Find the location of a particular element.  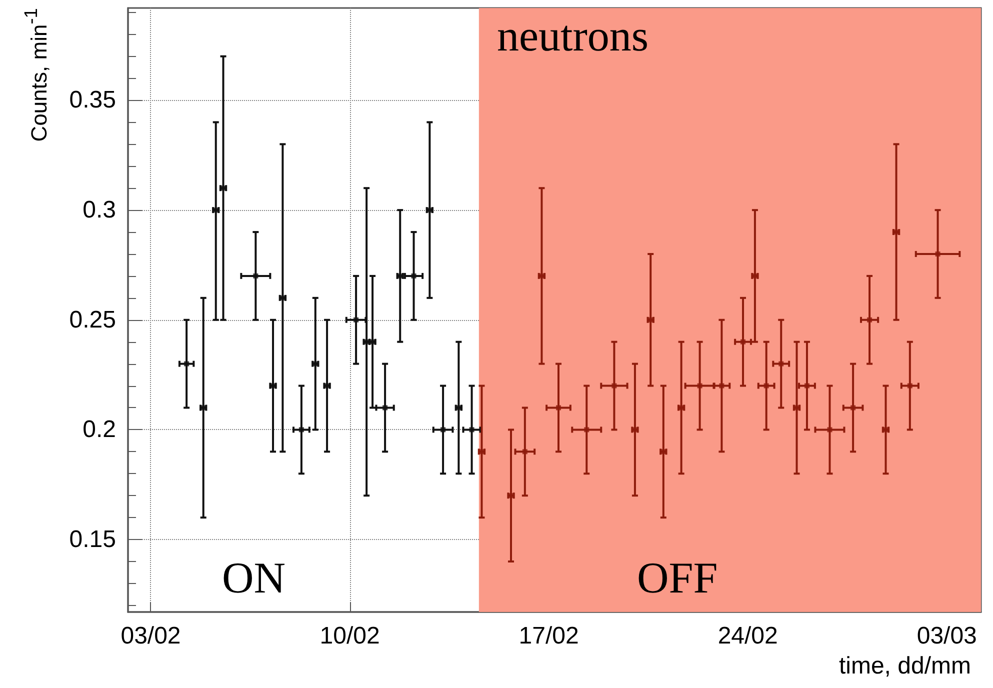

y-tick-label: 0.2 is located at coordinates (99, 430).